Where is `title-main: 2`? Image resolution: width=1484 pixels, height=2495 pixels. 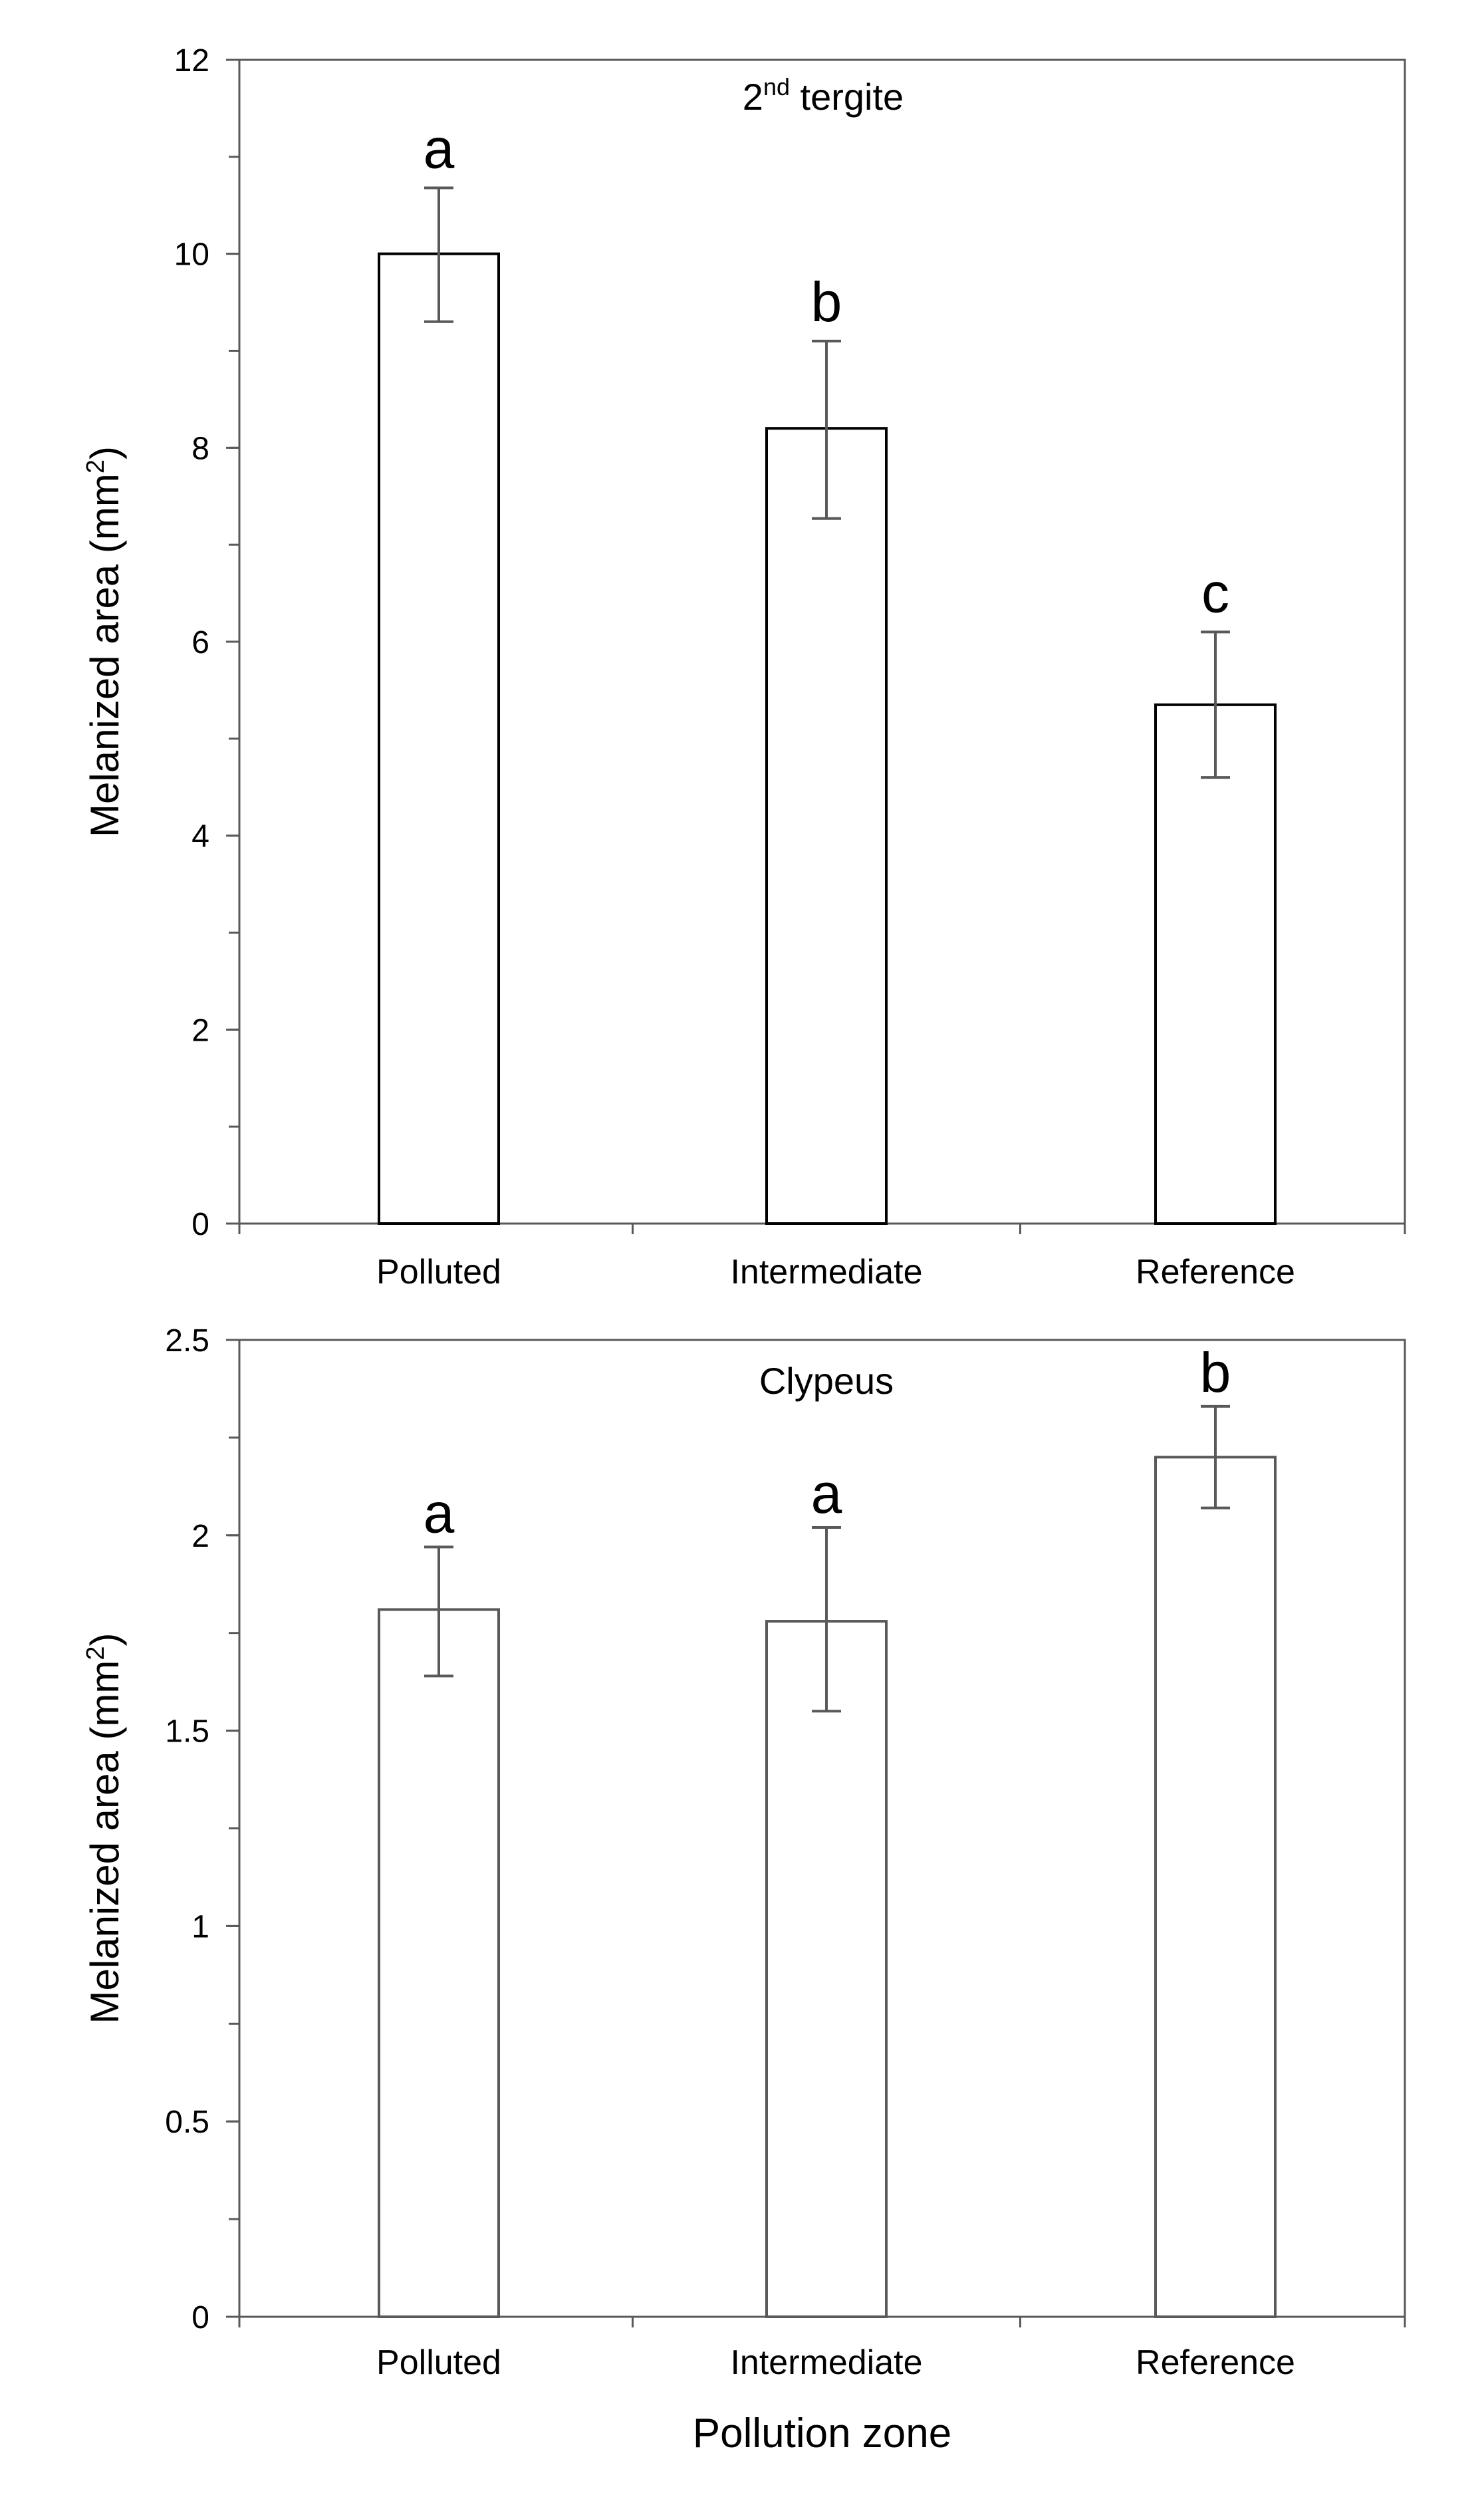 title-main: 2 is located at coordinates (753, 97).